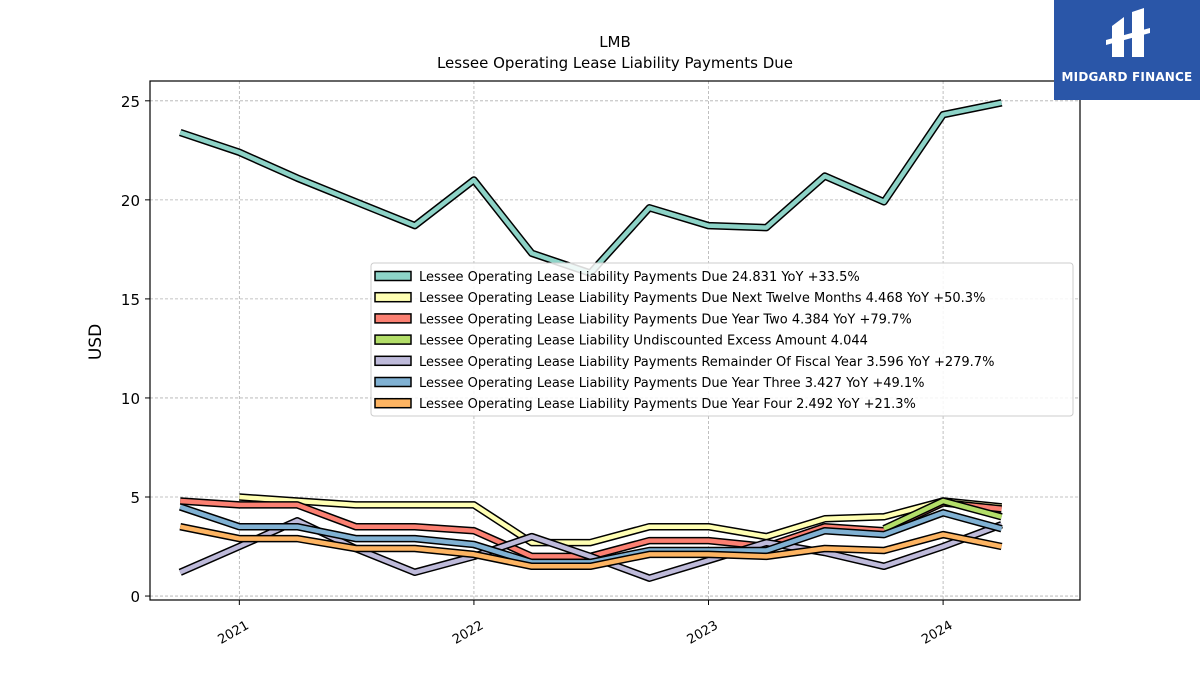  Describe the element at coordinates (135, 597) in the screenshot. I see `y-tick-label: 0` at that location.